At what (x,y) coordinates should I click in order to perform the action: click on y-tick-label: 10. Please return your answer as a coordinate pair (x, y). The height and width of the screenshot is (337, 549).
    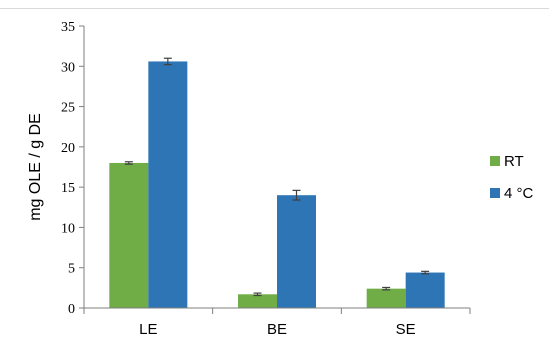
    Looking at the image, I should click on (68, 228).